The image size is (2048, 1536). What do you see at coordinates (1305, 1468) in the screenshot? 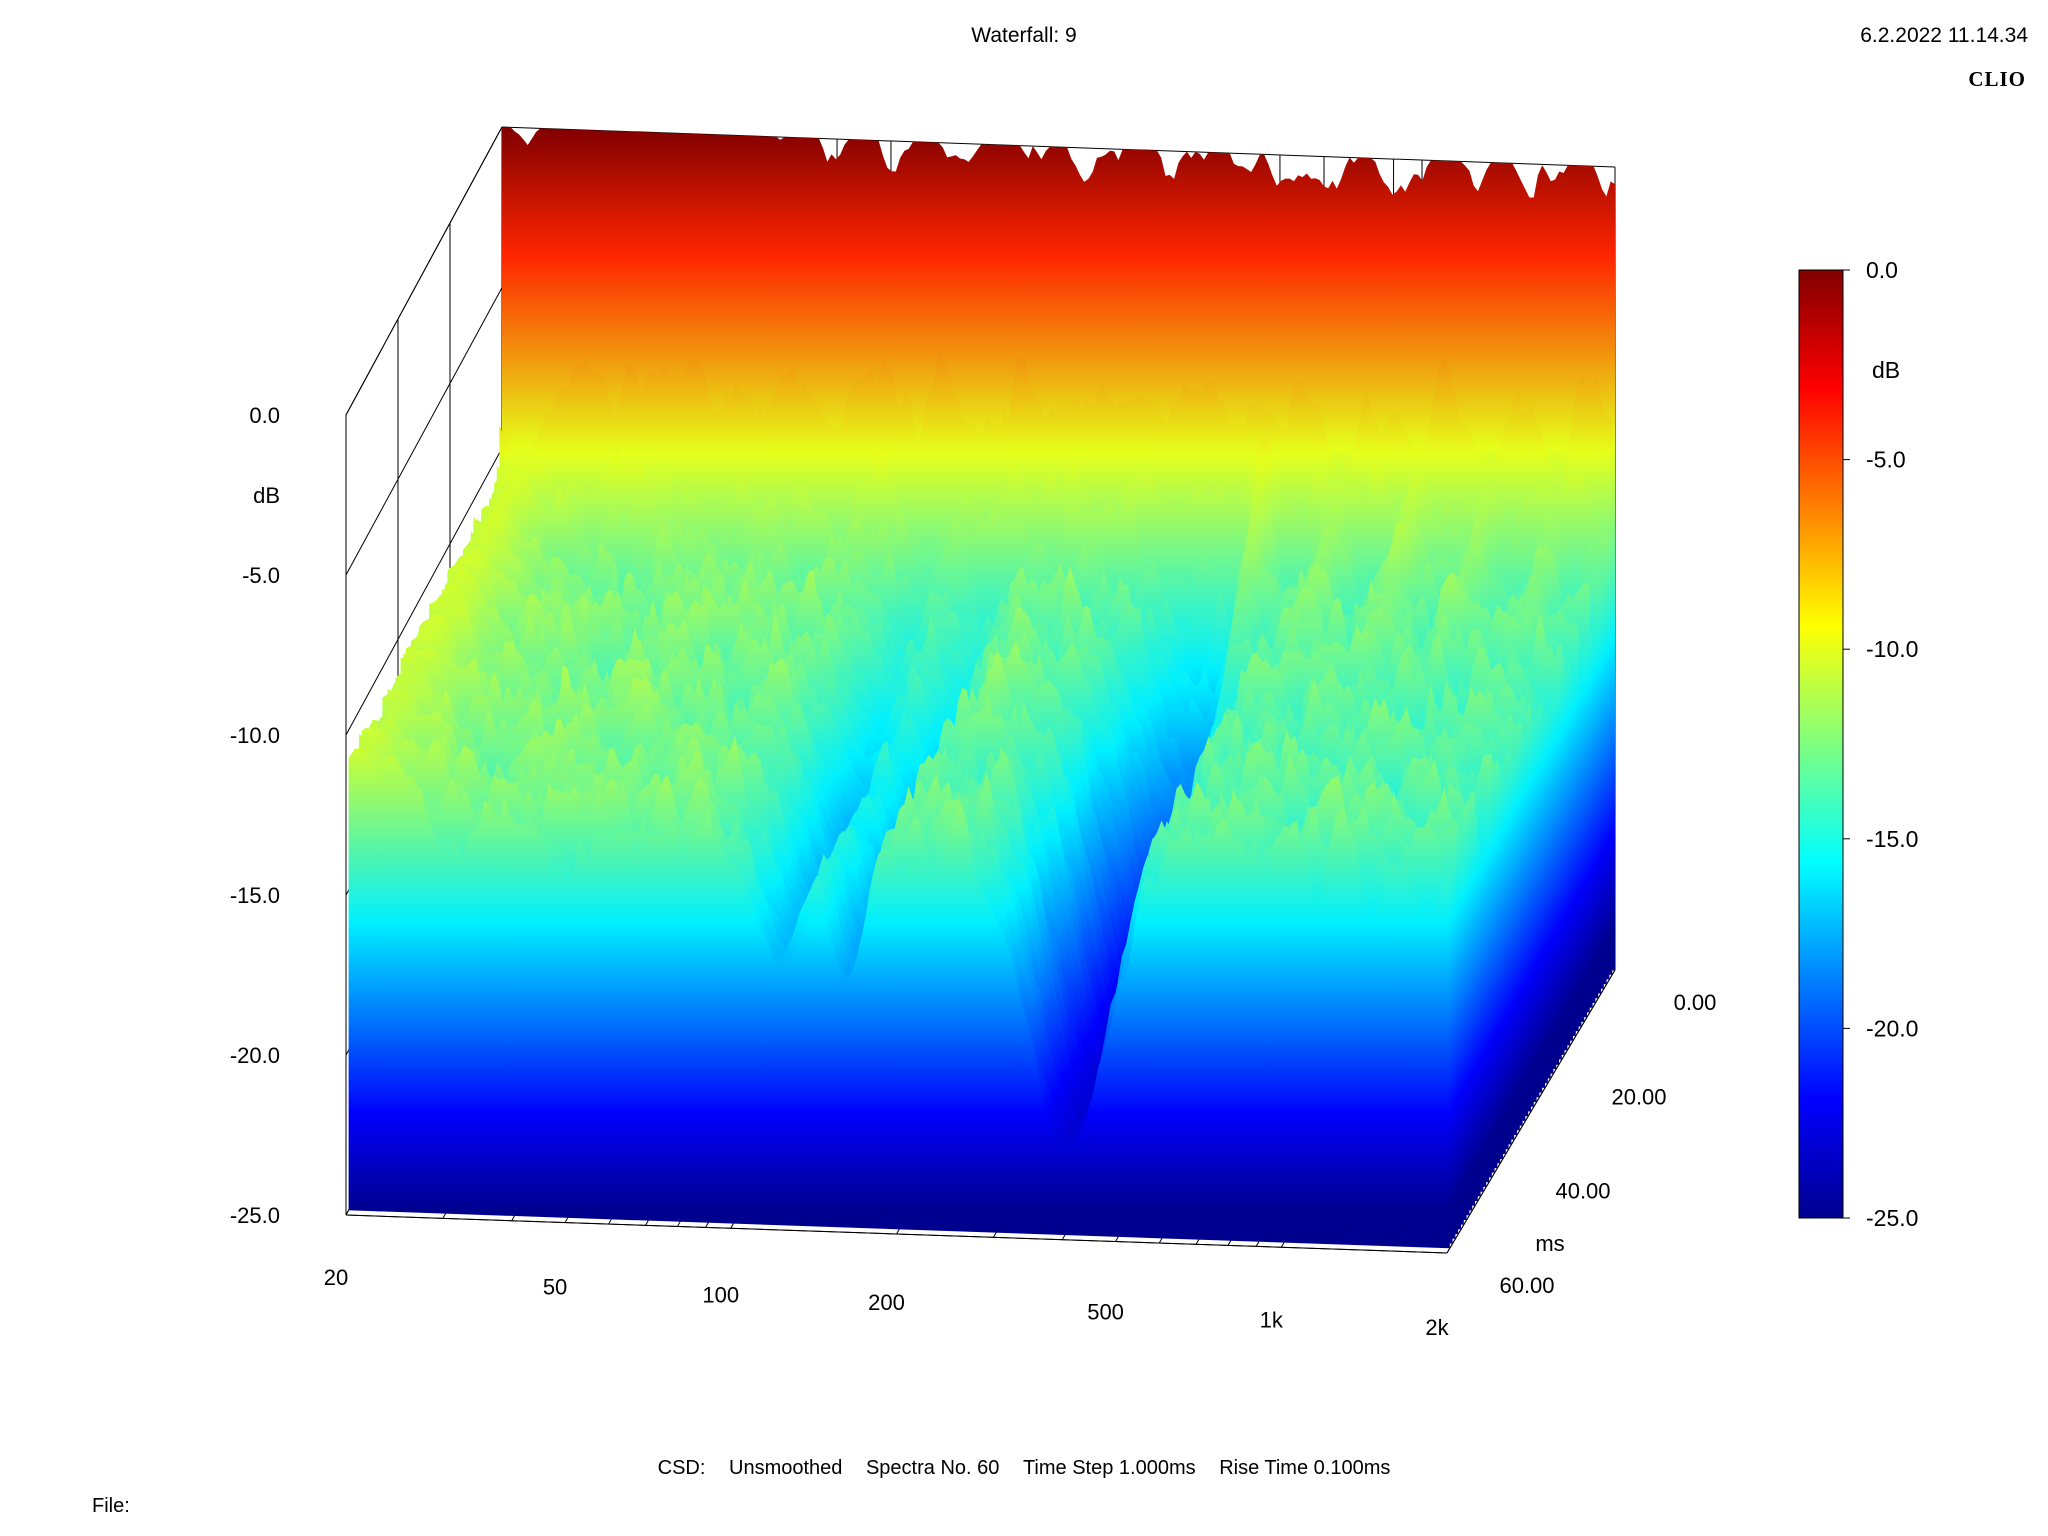
I see `footer-rise-time: Rise Time 0.100ms` at bounding box center [1305, 1468].